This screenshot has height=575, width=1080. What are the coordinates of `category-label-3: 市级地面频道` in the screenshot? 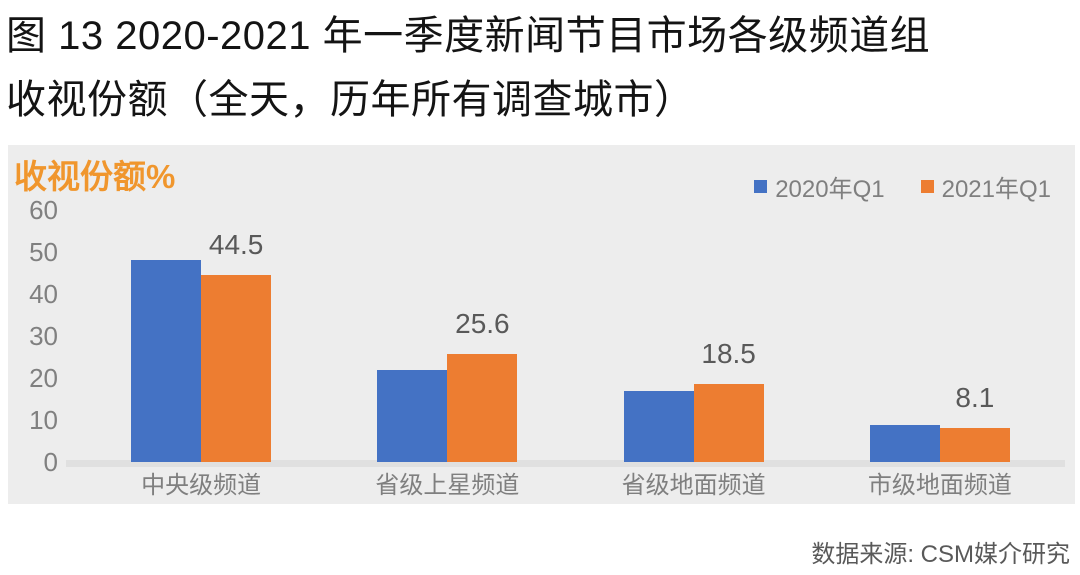 It's located at (939, 485).